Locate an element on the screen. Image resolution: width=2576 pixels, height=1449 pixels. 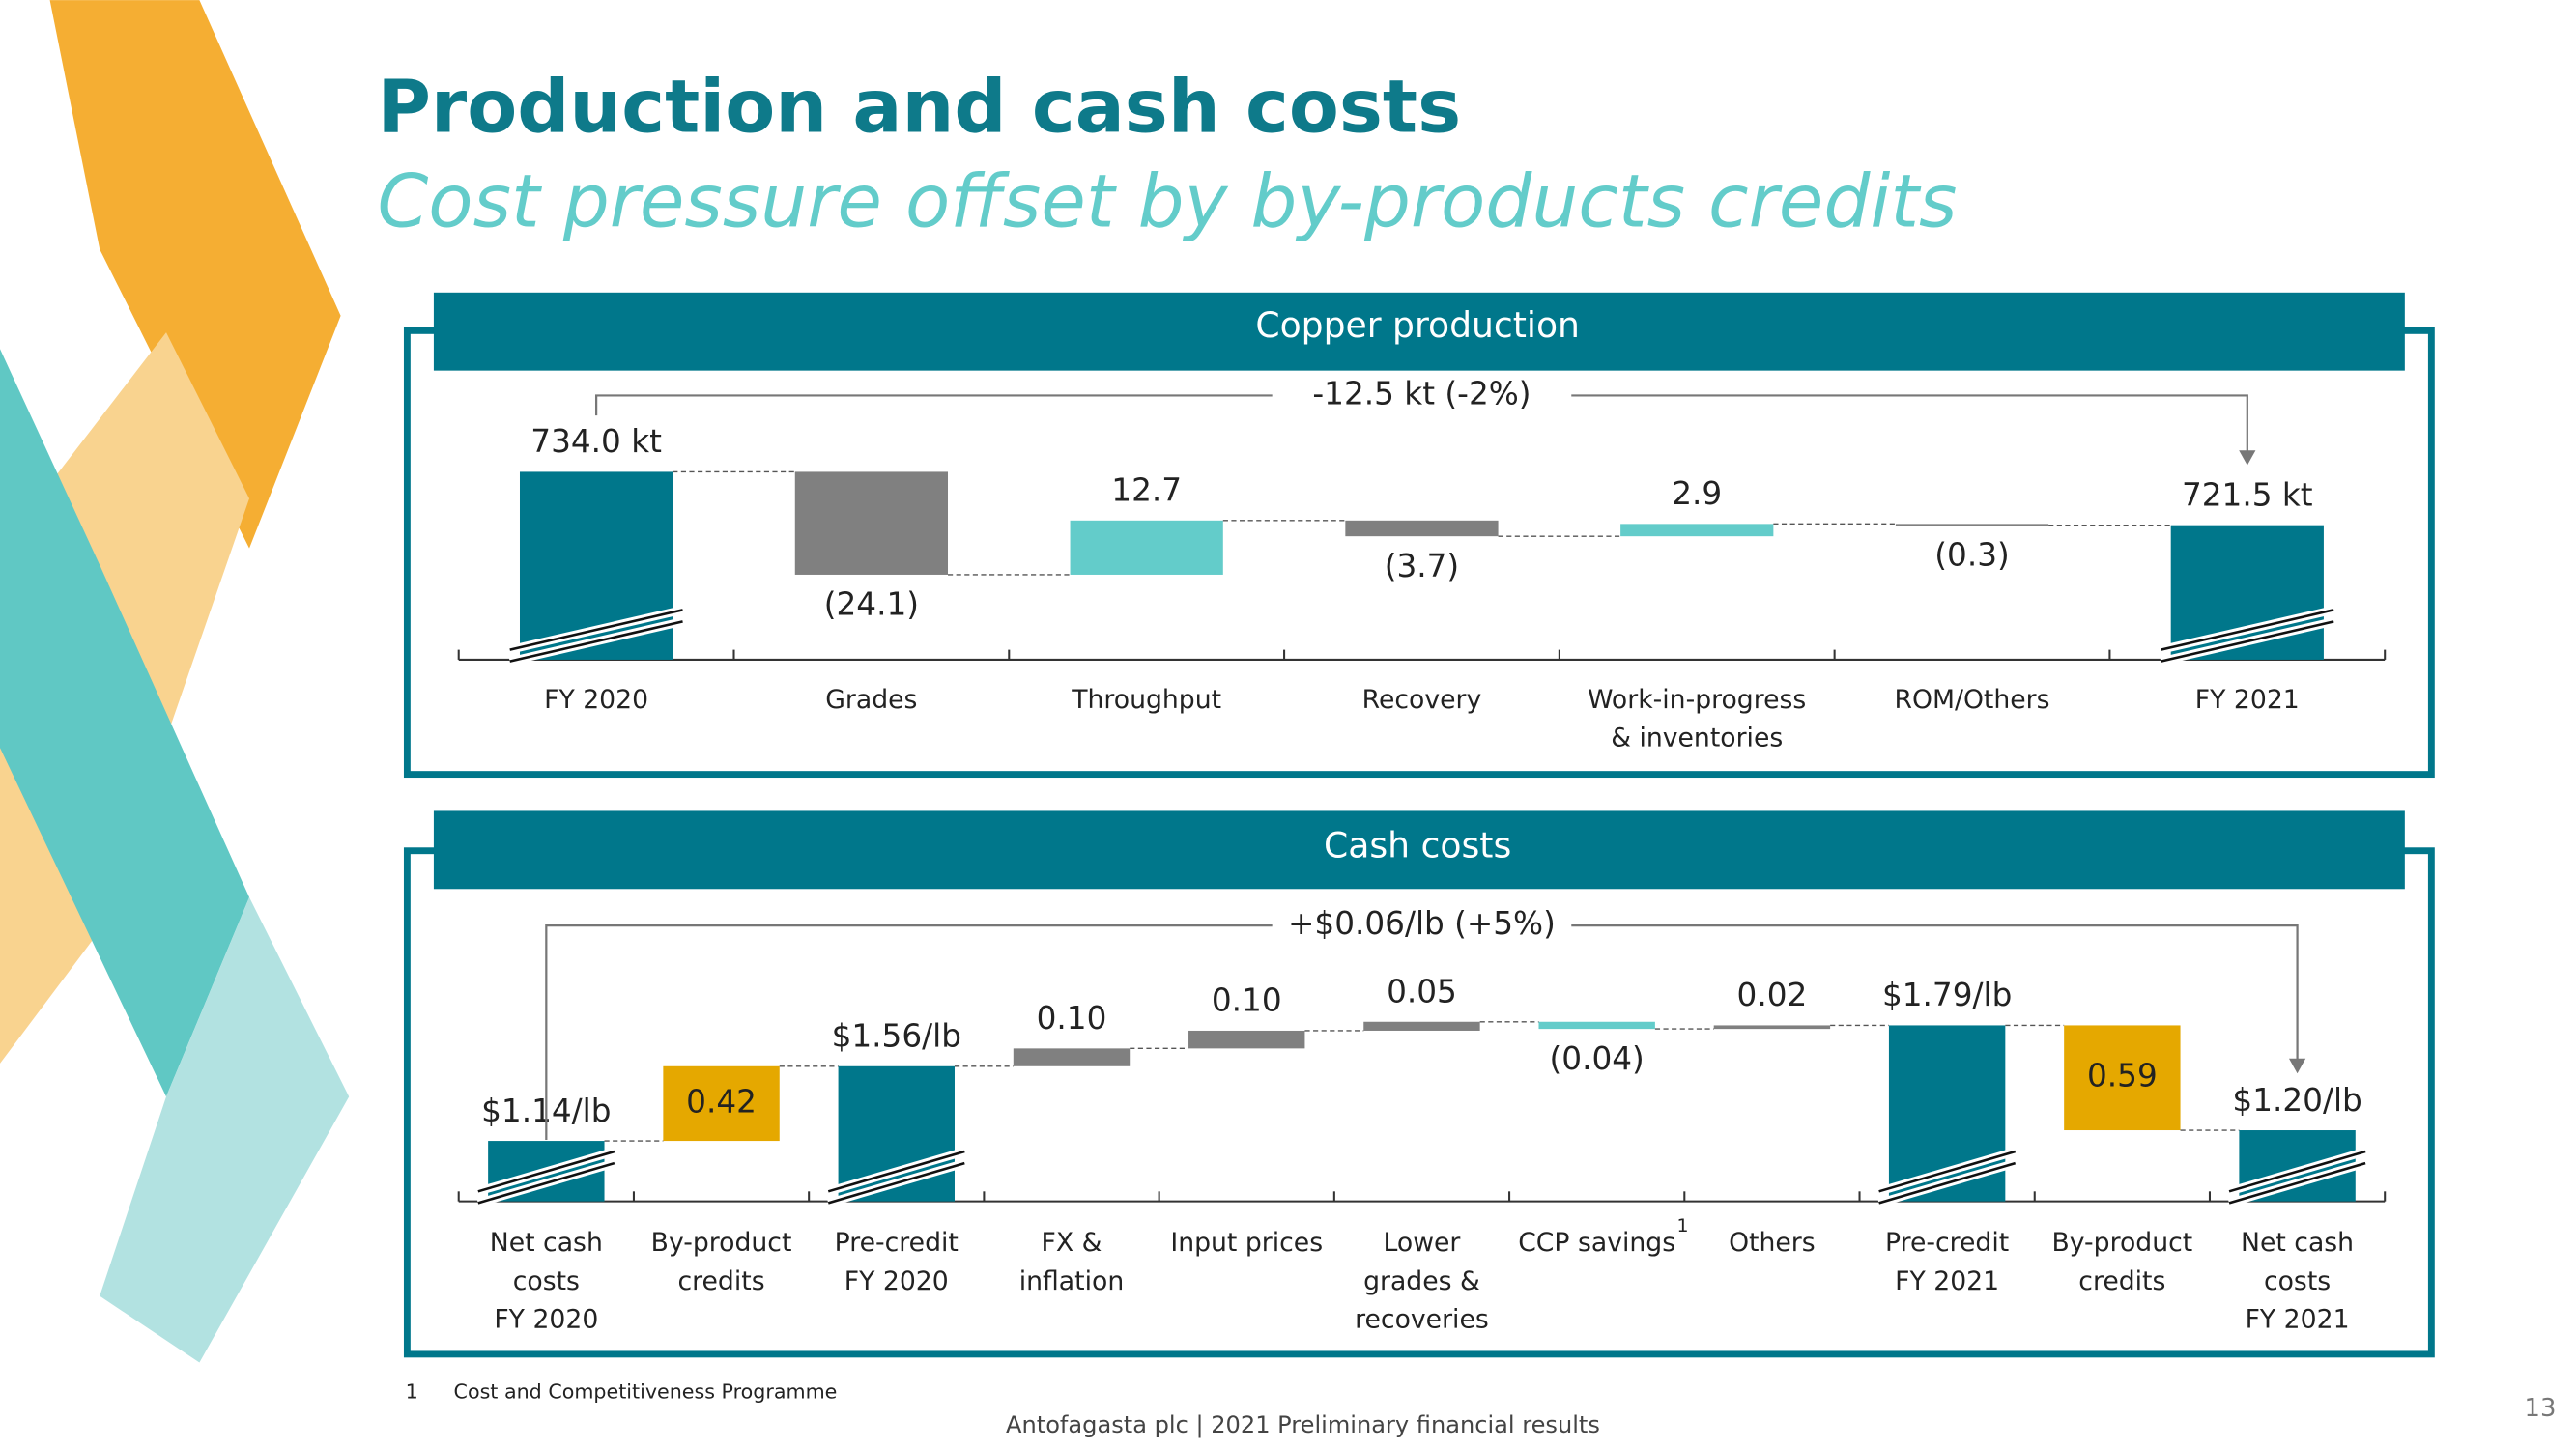
x-tick-label: FX & inflation is located at coordinates (1072, 1262).